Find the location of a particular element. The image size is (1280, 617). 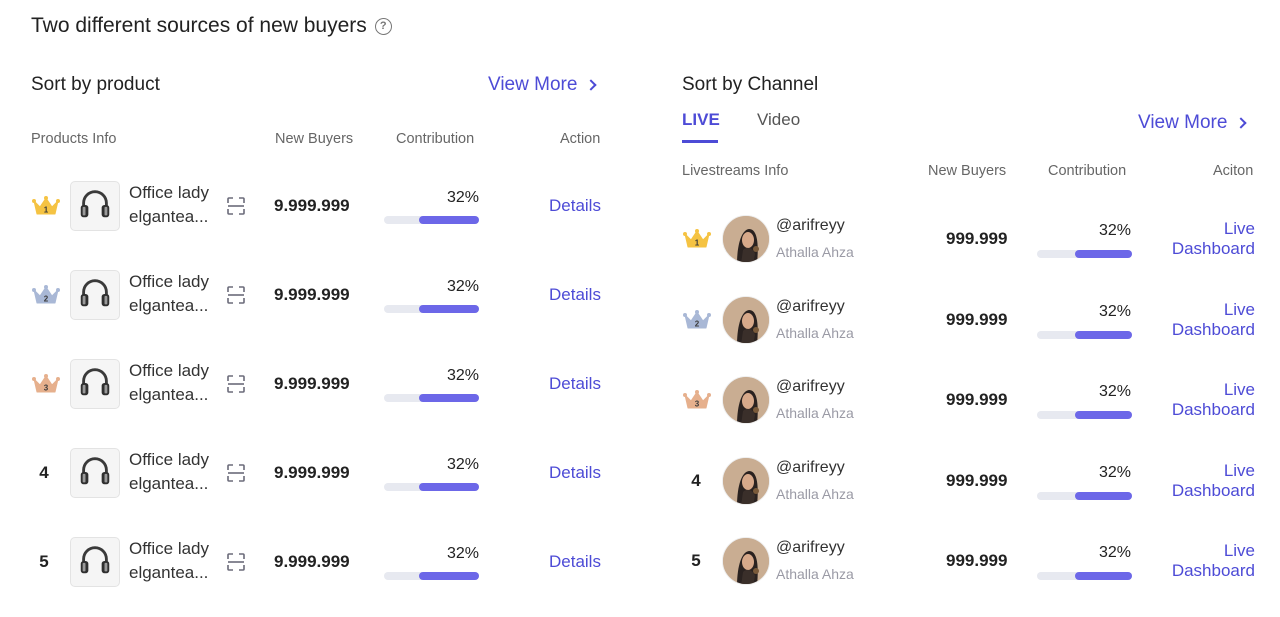

product-view-more-link: View More is located at coordinates (543, 85).